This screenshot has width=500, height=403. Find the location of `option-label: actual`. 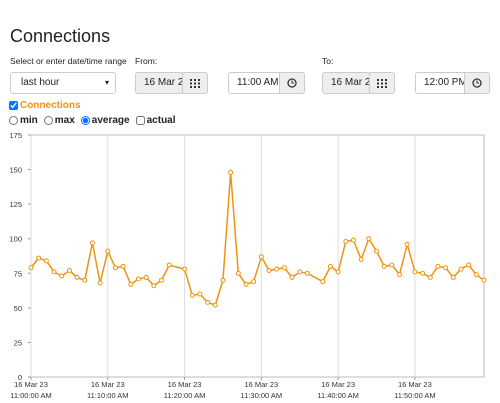

option-label: actual is located at coordinates (161, 120).